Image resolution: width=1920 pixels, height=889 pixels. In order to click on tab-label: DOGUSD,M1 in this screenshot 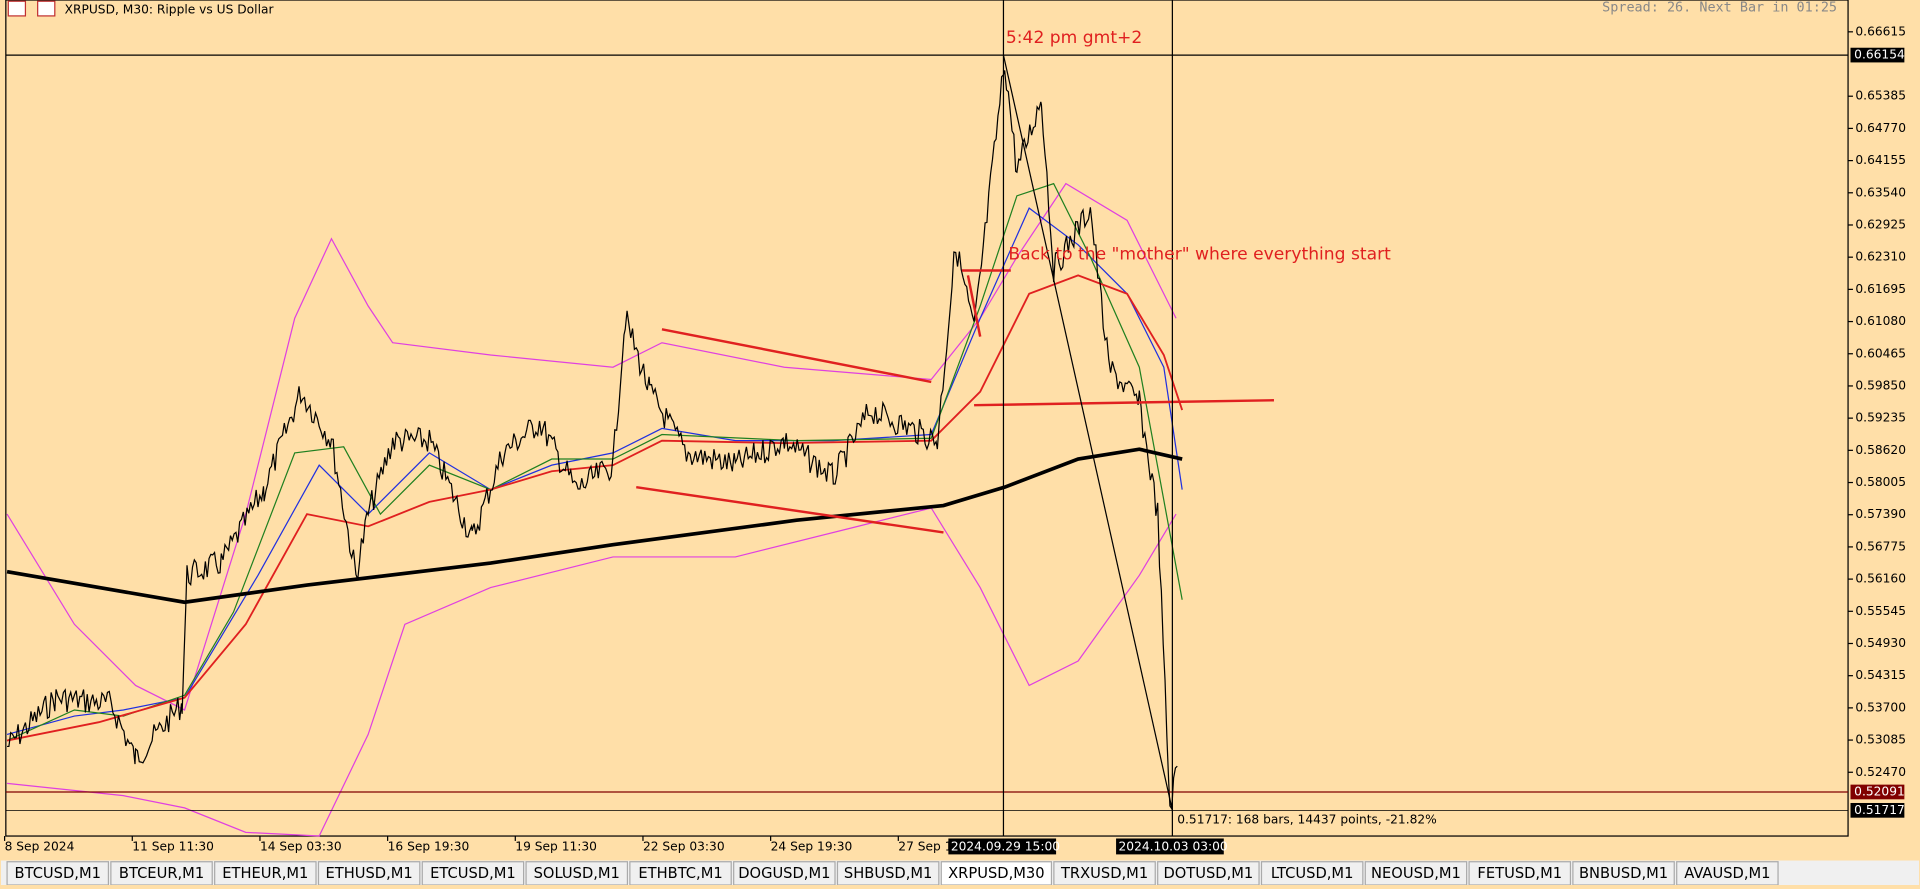, I will do `click(784, 873)`.